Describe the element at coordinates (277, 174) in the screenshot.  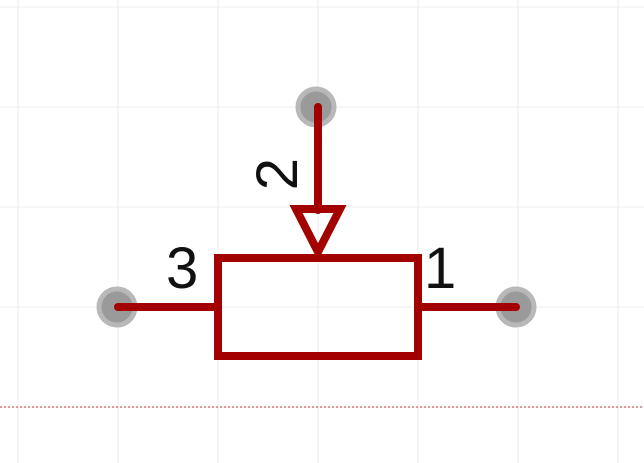
I see `pin-2-label: 2` at that location.